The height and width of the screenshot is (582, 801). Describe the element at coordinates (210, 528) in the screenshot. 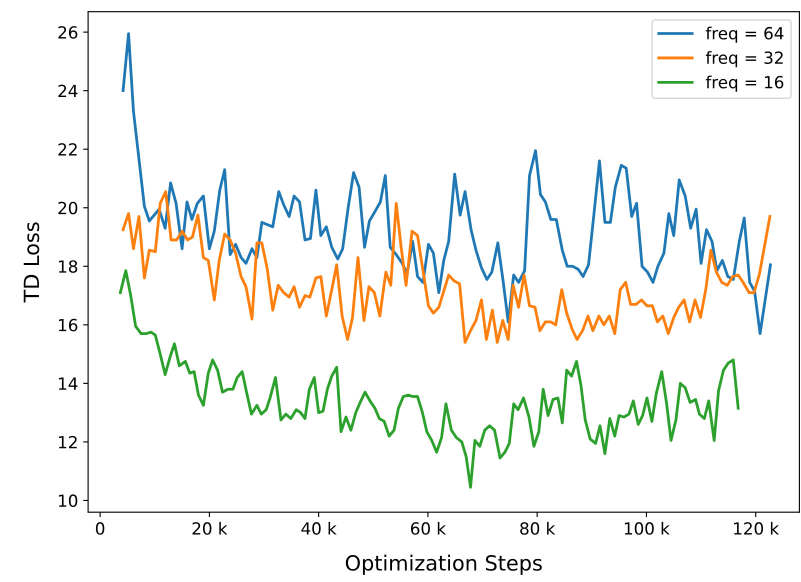

I see `x-tick-label: 20 k` at that location.